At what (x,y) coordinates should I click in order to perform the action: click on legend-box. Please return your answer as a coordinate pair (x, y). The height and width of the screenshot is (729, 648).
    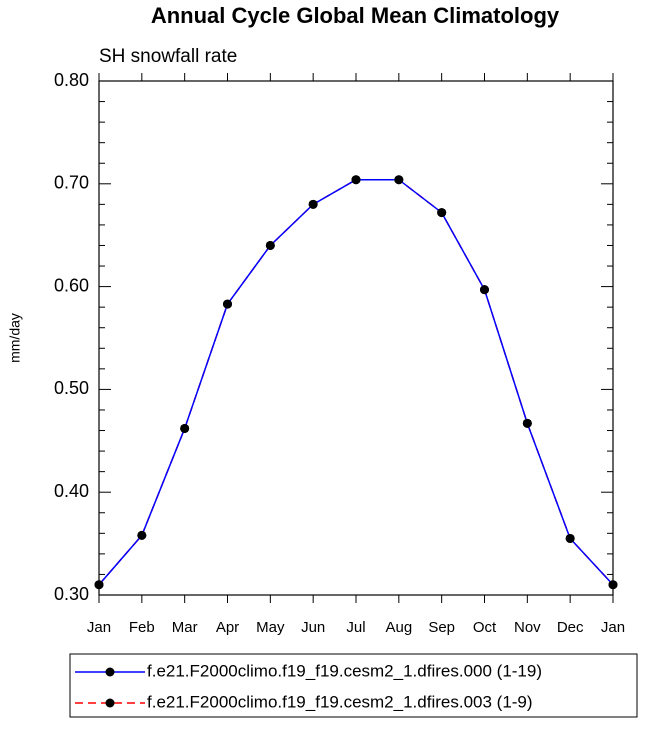
    Looking at the image, I should click on (353, 685).